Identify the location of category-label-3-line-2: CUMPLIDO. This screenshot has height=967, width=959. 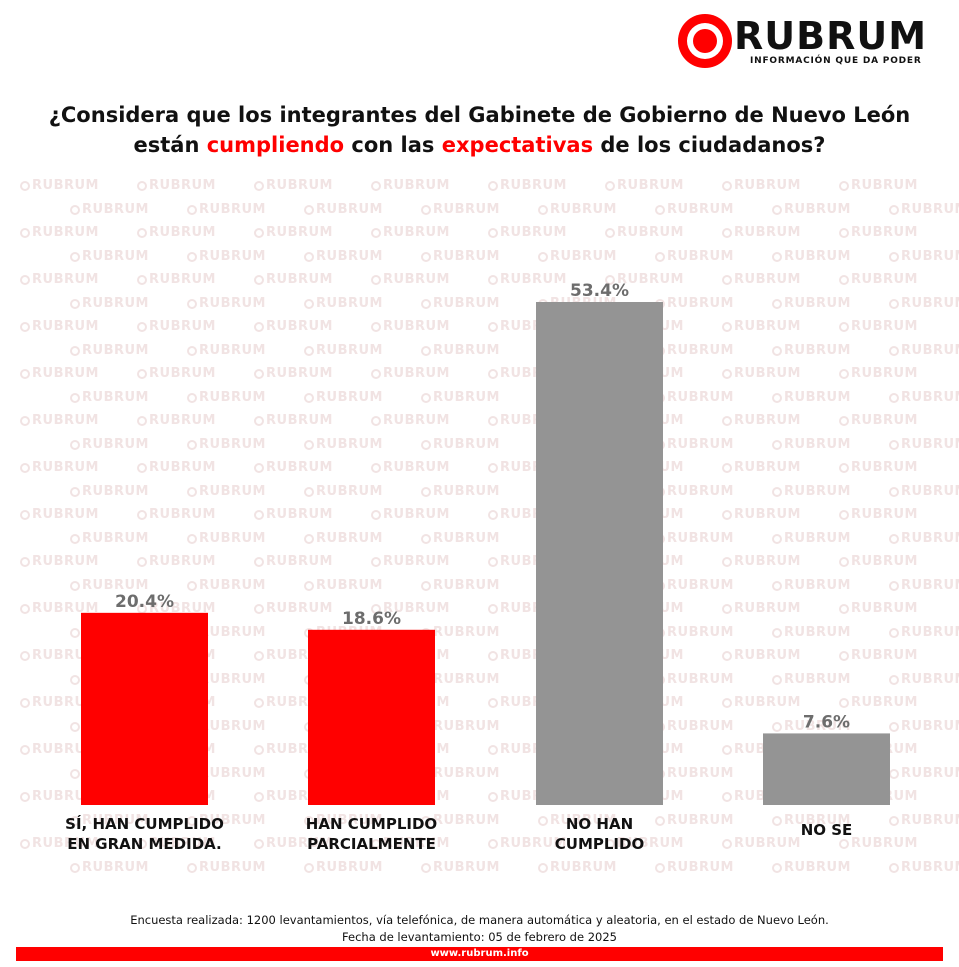
(599, 844).